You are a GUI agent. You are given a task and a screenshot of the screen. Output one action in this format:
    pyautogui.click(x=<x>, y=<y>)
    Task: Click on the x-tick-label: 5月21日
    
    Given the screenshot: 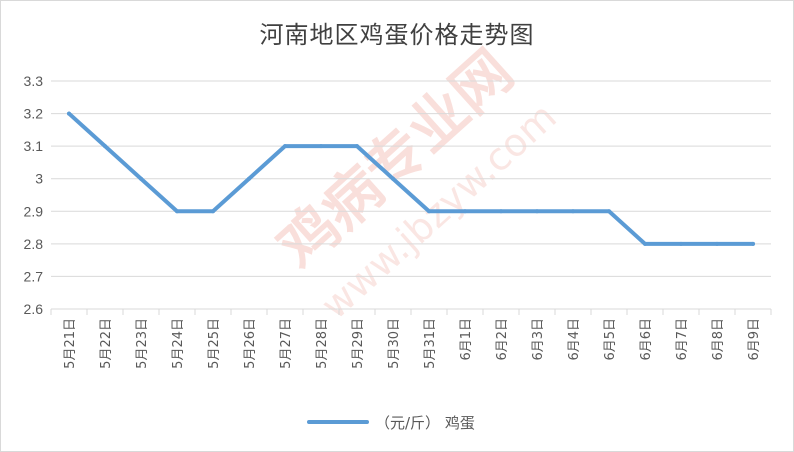 What is the action you would take?
    pyautogui.click(x=70, y=343)
    